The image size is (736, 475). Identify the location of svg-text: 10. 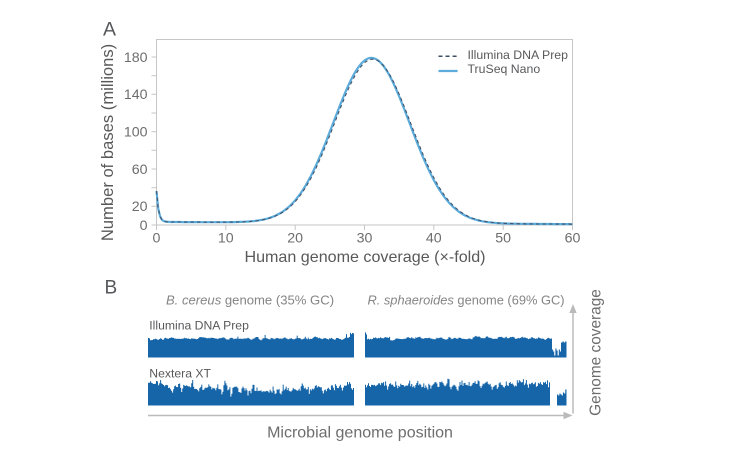
(226, 239).